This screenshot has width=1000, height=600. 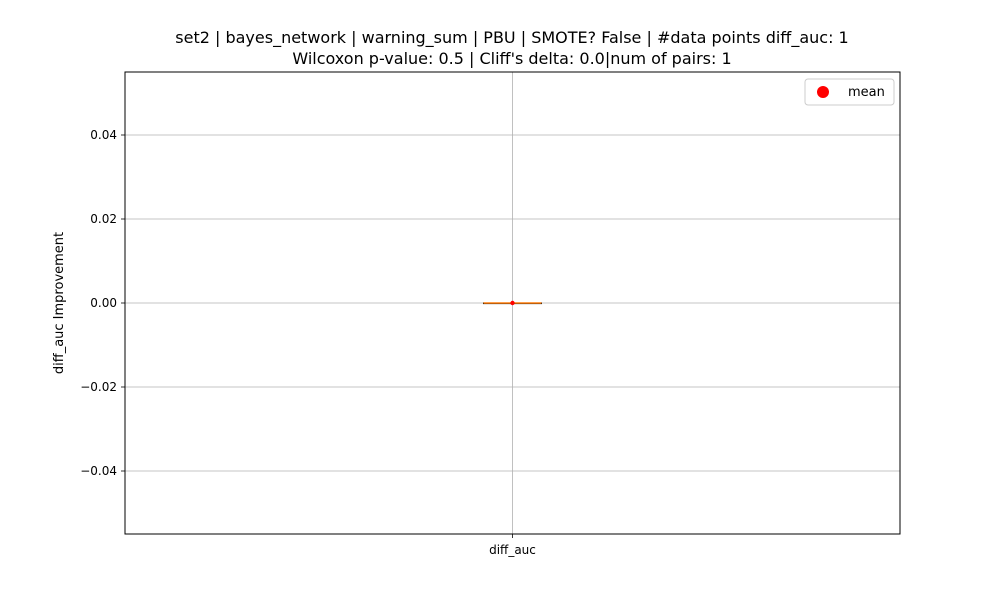 I want to click on mean-marker, so click(x=512, y=303).